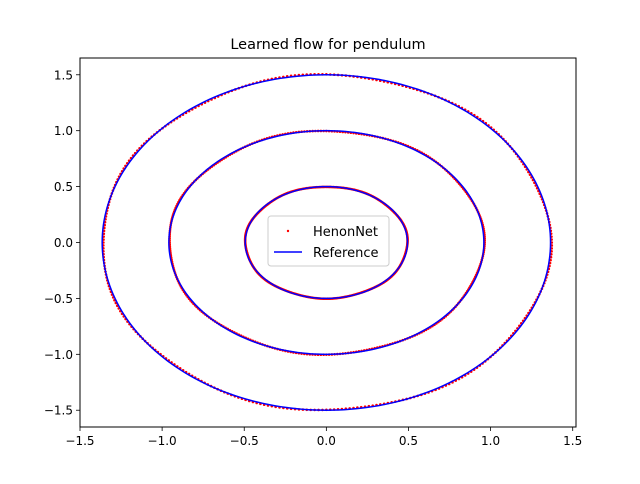  I want to click on x-tick-label: −1.0, so click(162, 441).